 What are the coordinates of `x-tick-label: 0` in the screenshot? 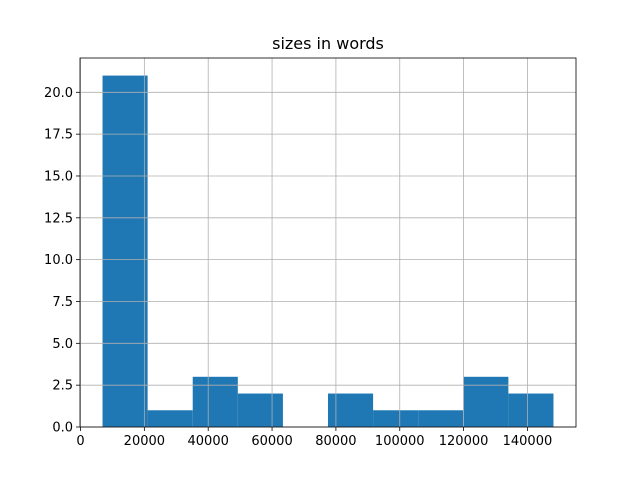 It's located at (80, 441).